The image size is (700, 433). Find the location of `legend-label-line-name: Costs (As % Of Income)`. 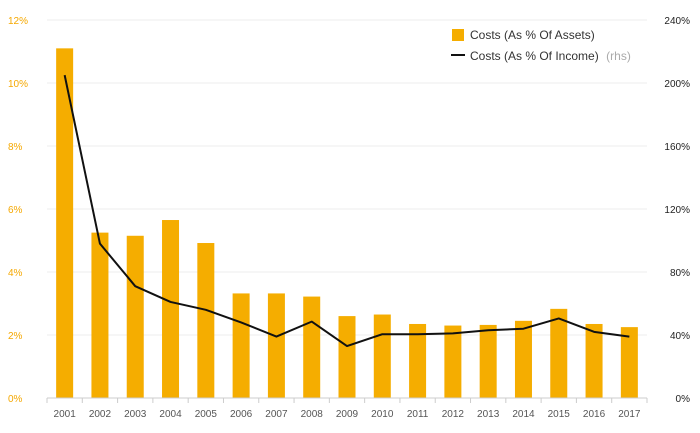

legend-label-line-name: Costs (As % Of Income) is located at coordinates (534, 56).